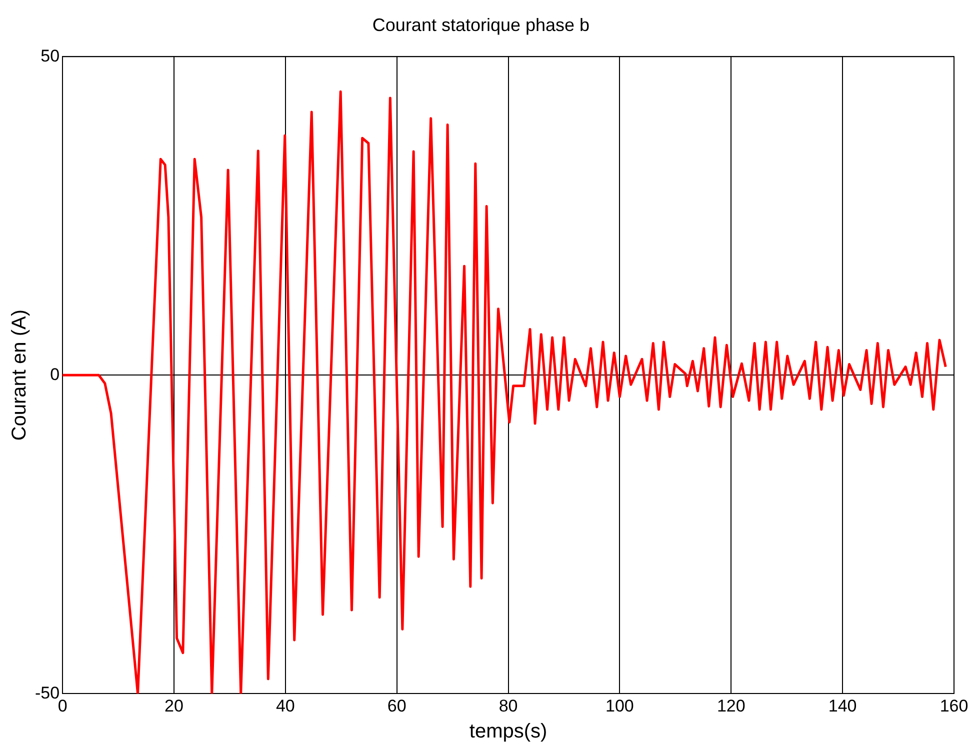 Image resolution: width=976 pixels, height=749 pixels. I want to click on y-tick-label: -50, so click(47, 692).